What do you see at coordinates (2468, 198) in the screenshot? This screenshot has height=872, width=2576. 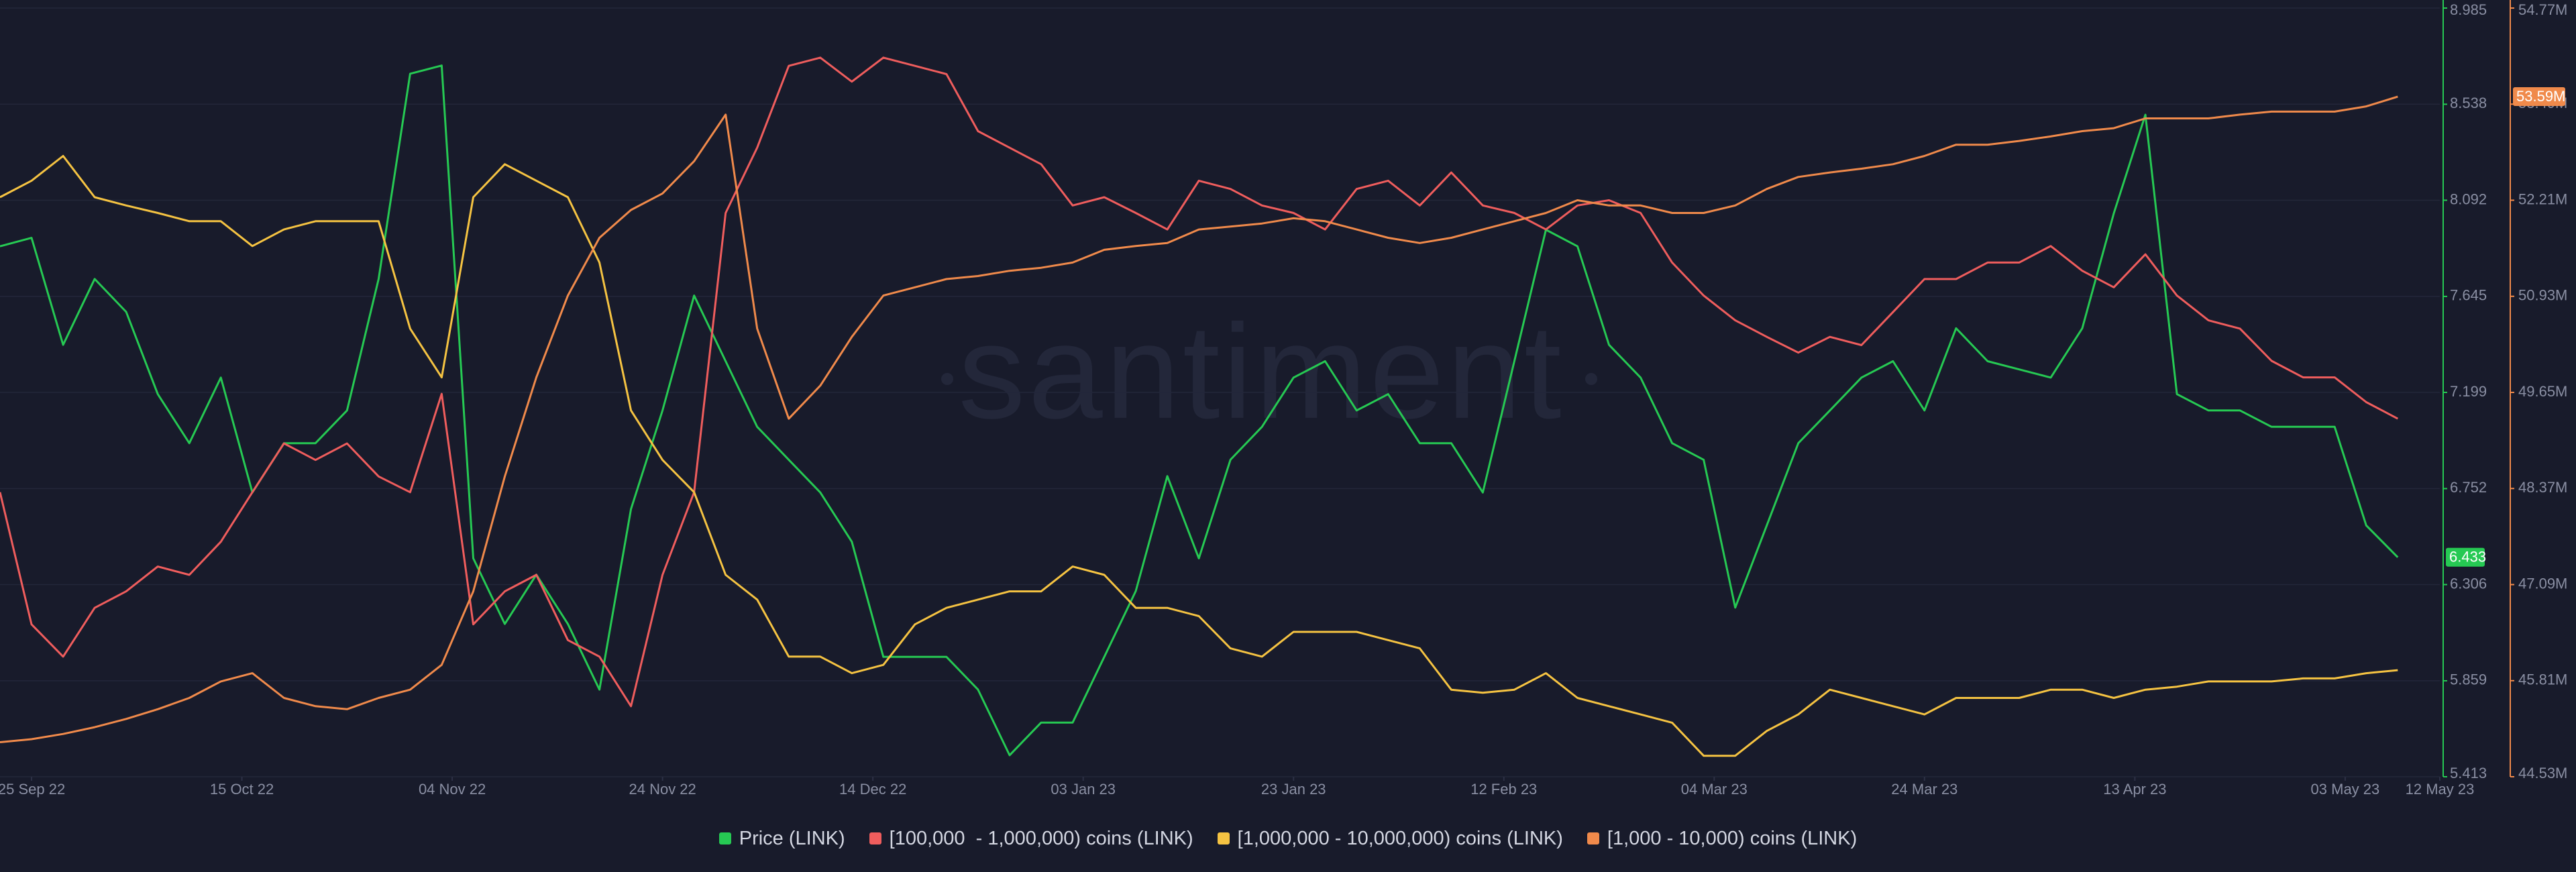 I see `y-tick-label: 8.092` at bounding box center [2468, 198].